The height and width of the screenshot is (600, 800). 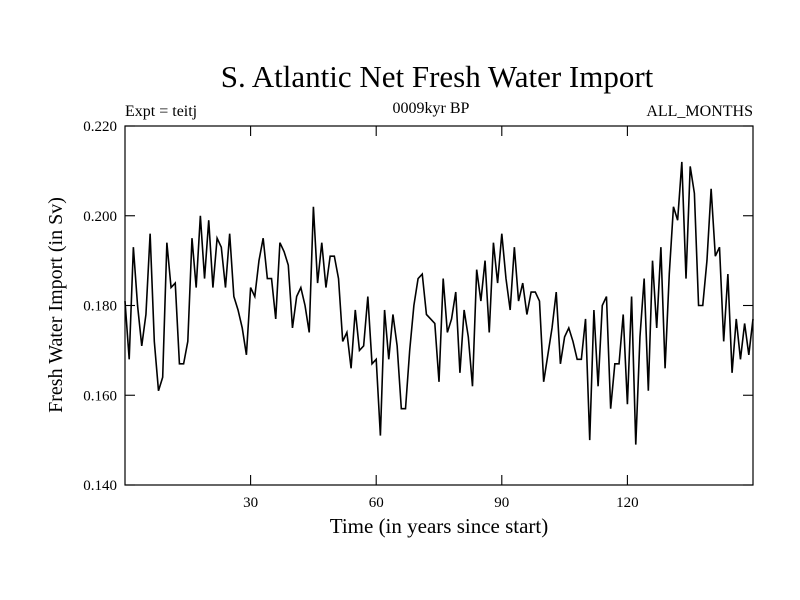 What do you see at coordinates (100, 396) in the screenshot?
I see `y-tick-label: 0.160` at bounding box center [100, 396].